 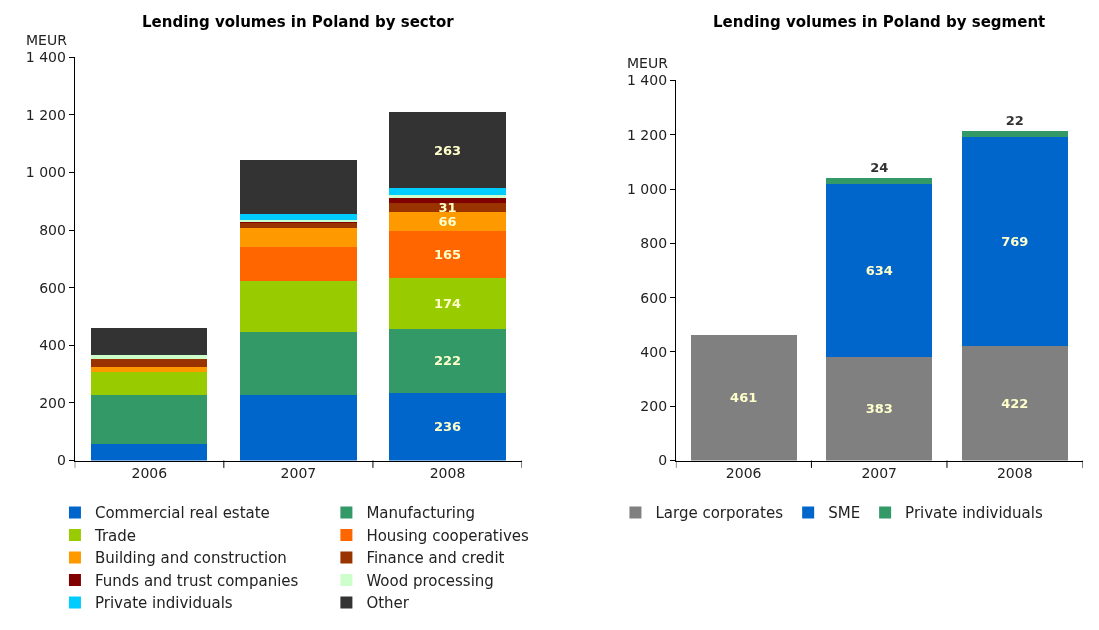 I want to click on legend-label: Trade, so click(x=115, y=535).